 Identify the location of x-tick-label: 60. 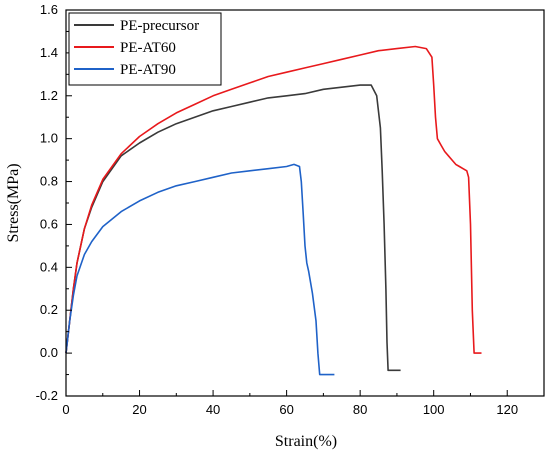
(286, 409).